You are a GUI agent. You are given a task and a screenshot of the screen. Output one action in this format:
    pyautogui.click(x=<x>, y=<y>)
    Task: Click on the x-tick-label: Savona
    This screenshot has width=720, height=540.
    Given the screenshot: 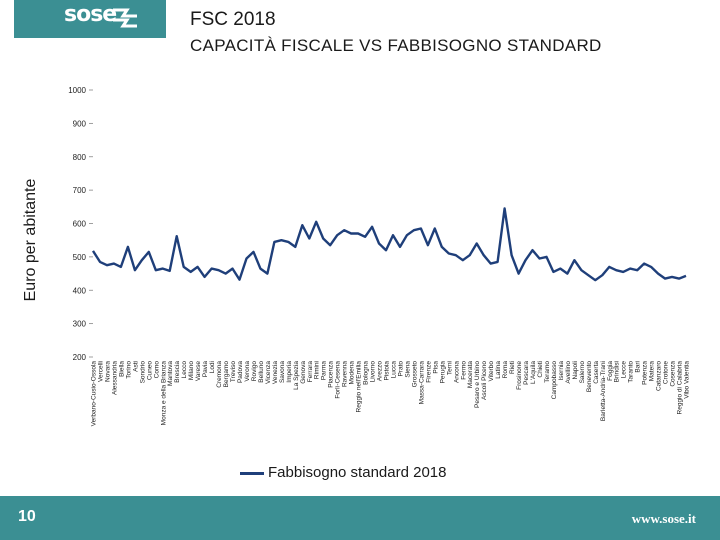 What is the action you would take?
    pyautogui.click(x=282, y=372)
    